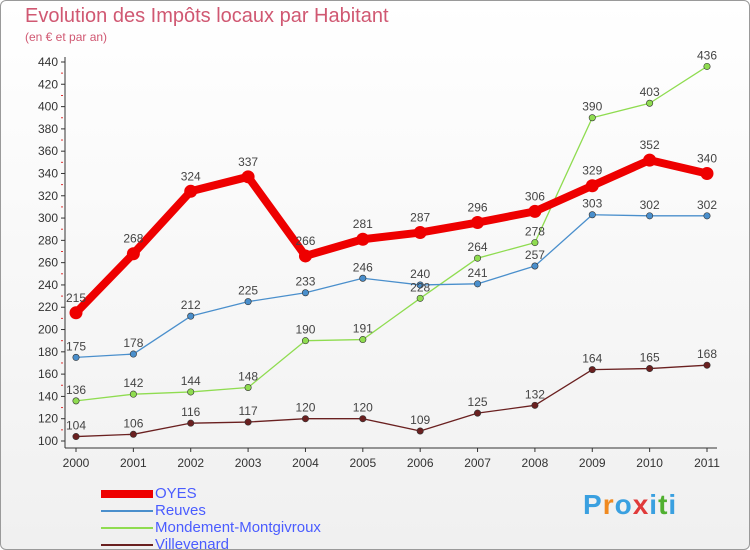 Image resolution: width=750 pixels, height=550 pixels. I want to click on legend-item: Reuves, so click(211, 510).